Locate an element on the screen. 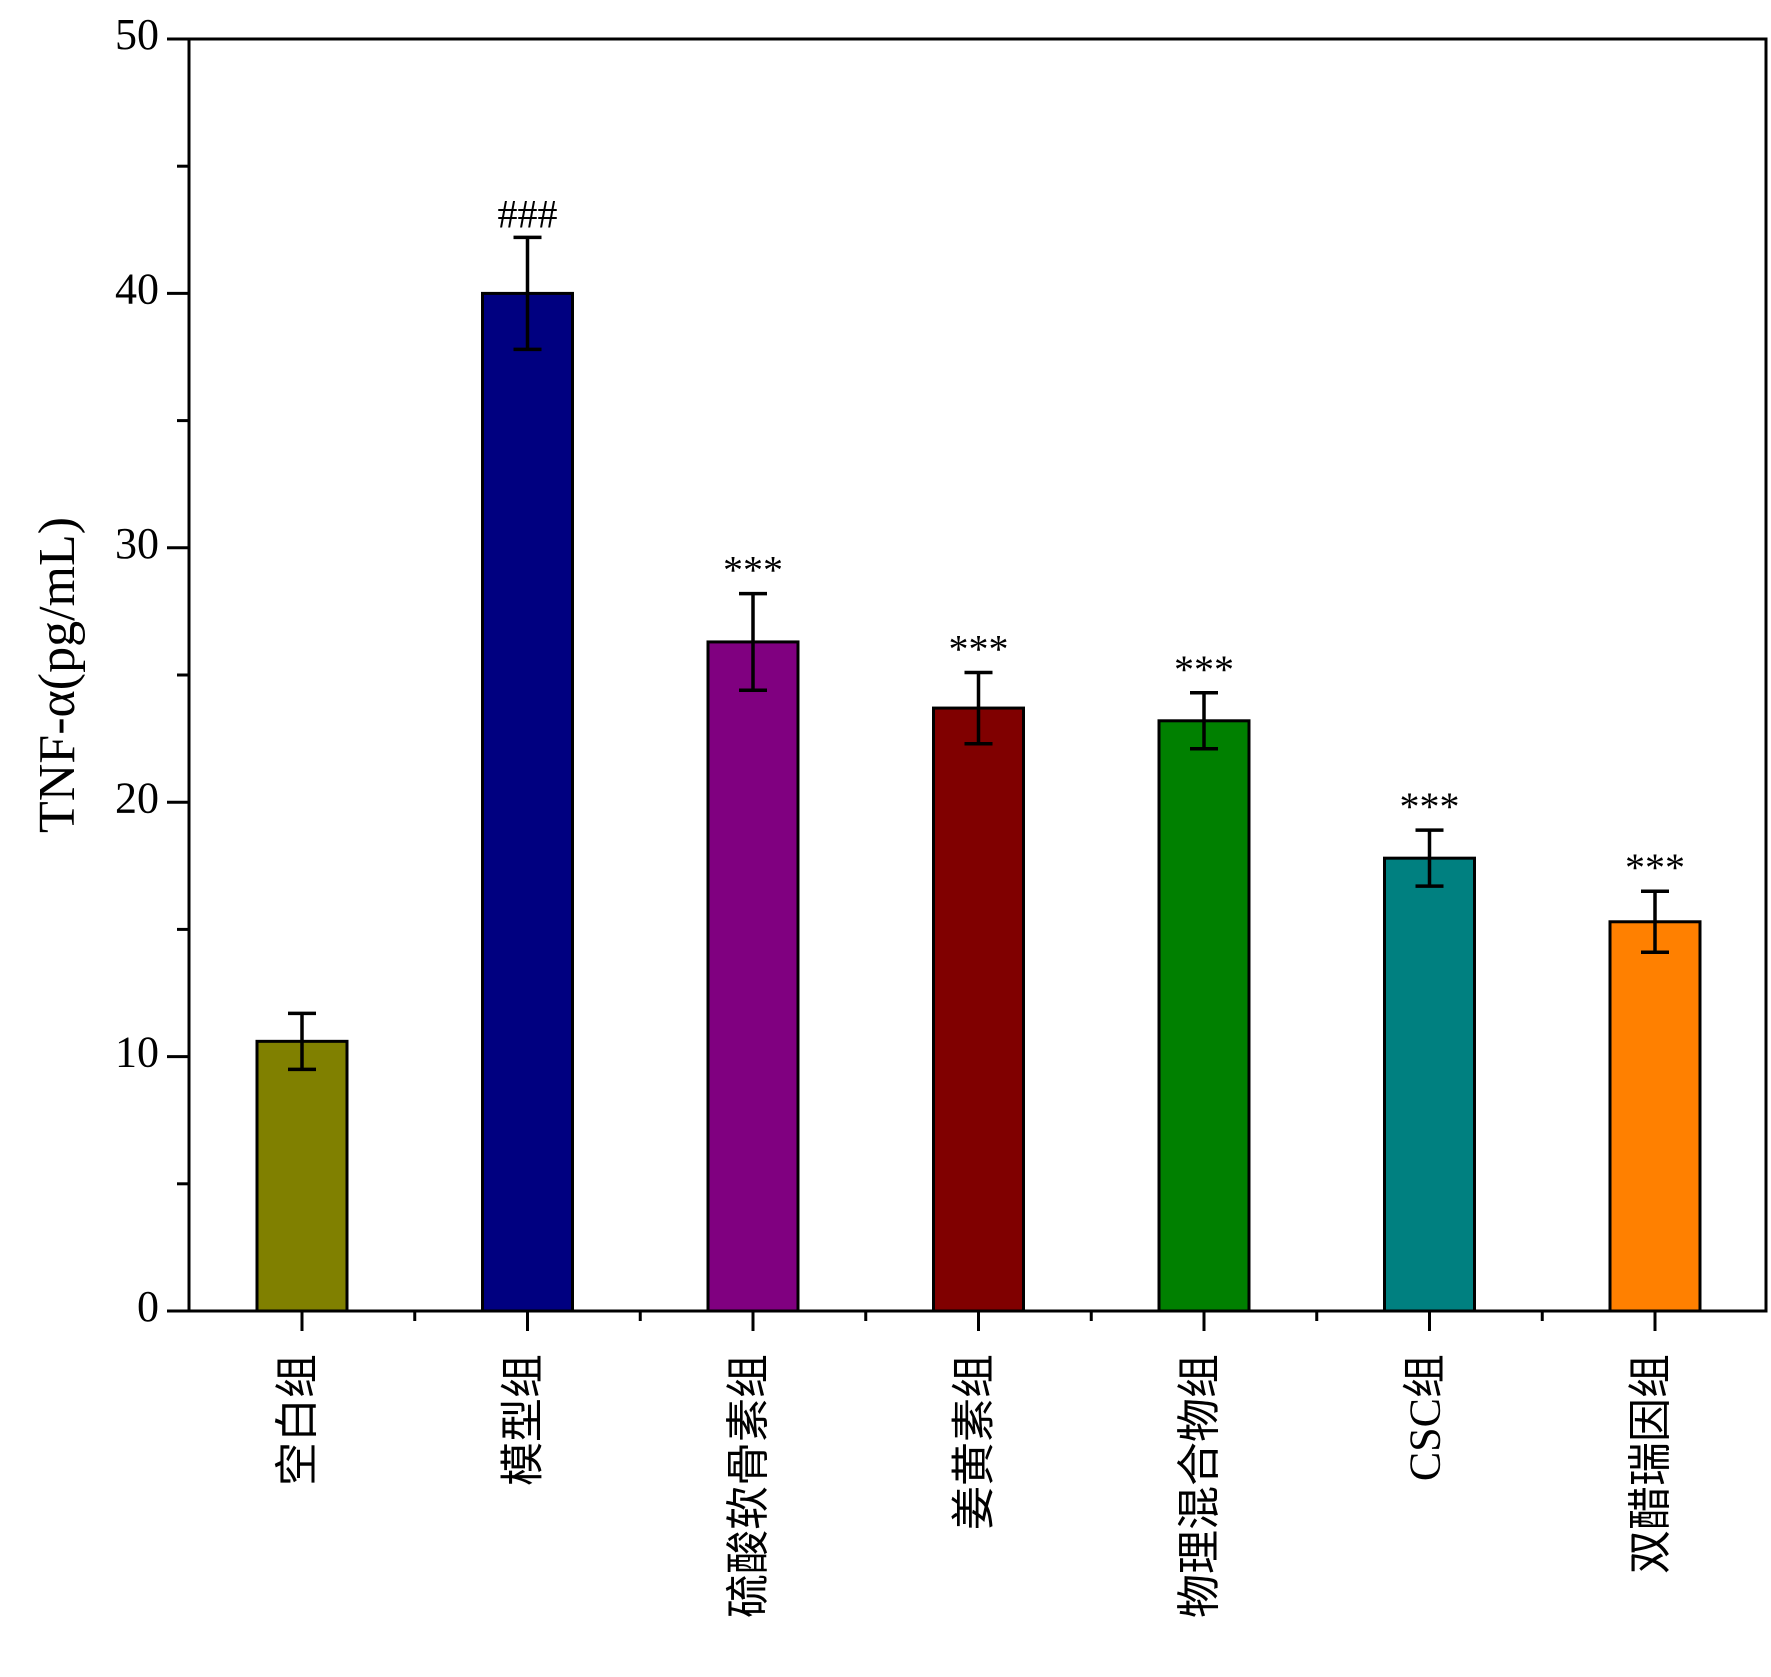 This screenshot has width=1771, height=1677. y-tick-label: 40 is located at coordinates (137, 288).